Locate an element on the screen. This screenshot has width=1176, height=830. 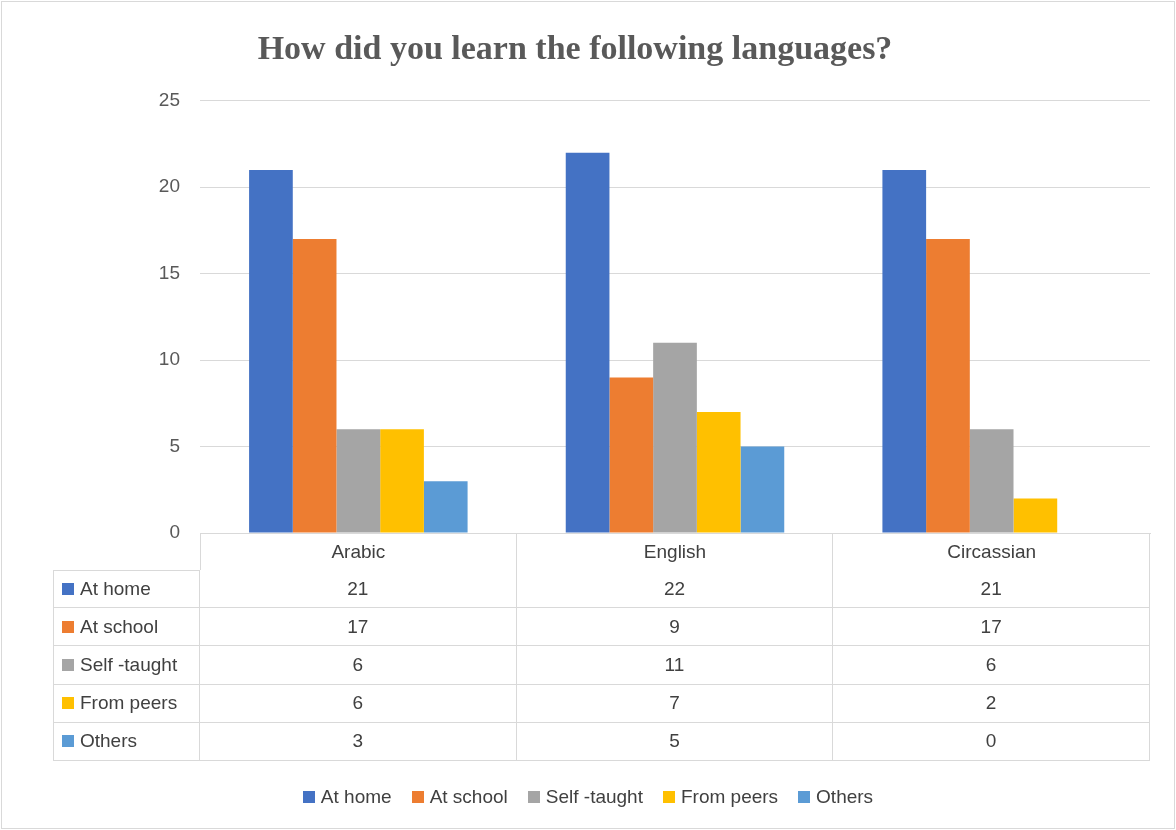
data-label: 2 is located at coordinates (991, 703).